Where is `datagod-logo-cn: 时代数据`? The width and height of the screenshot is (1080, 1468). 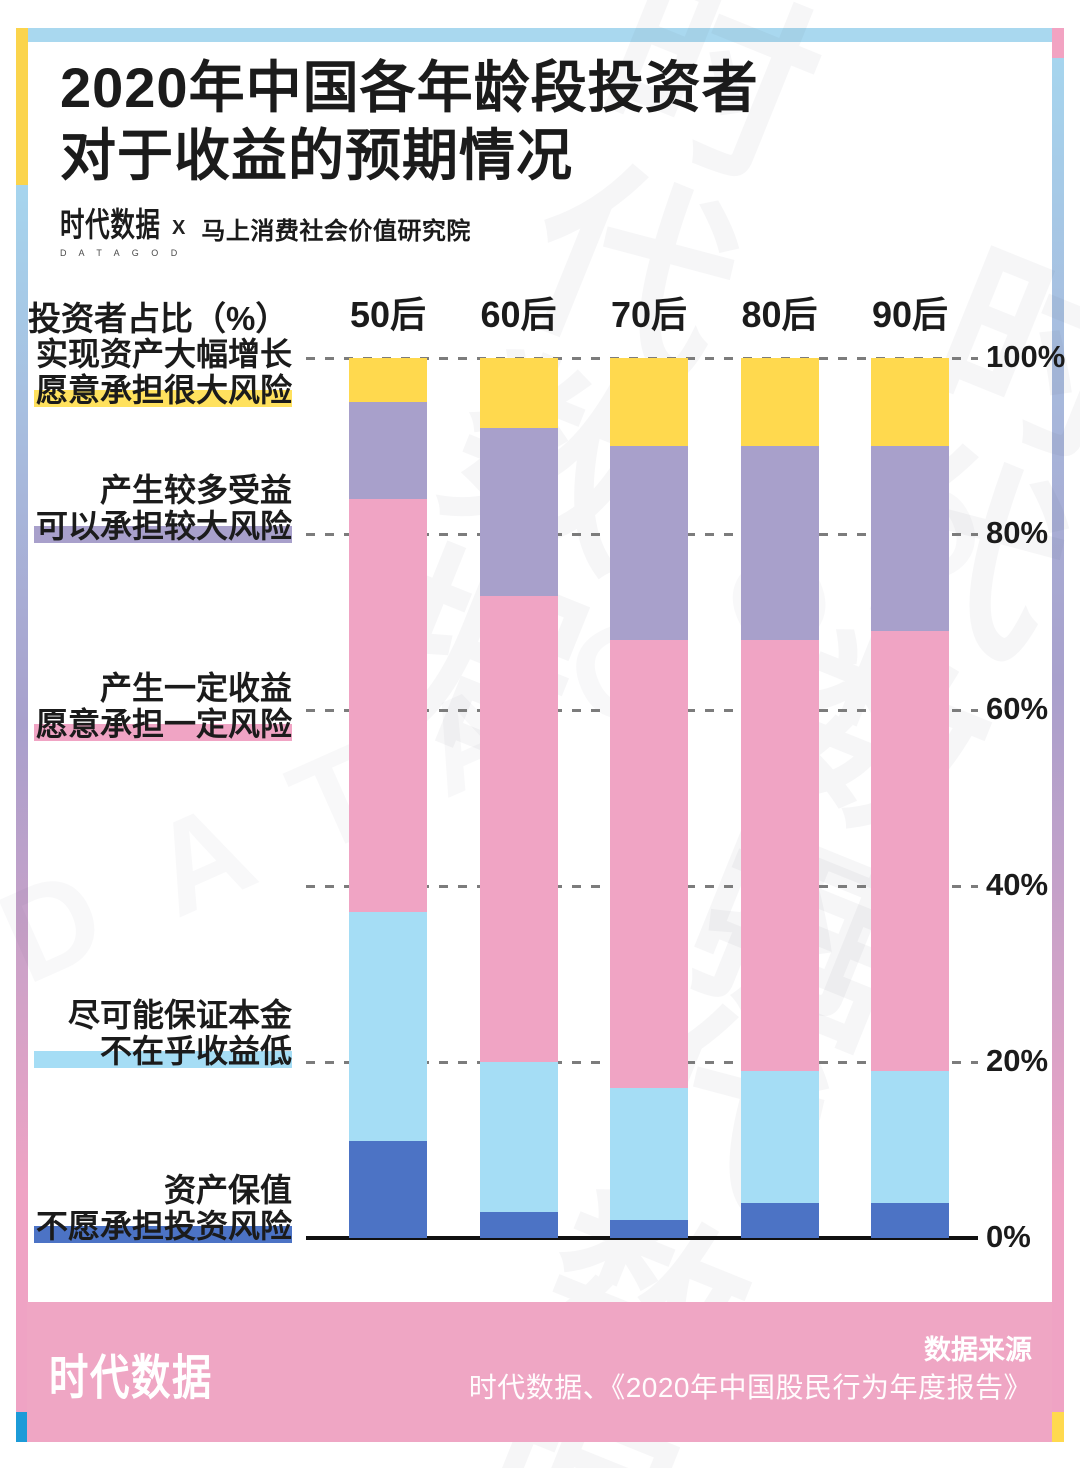
datagod-logo-cn: 时代数据 is located at coordinates (110, 224).